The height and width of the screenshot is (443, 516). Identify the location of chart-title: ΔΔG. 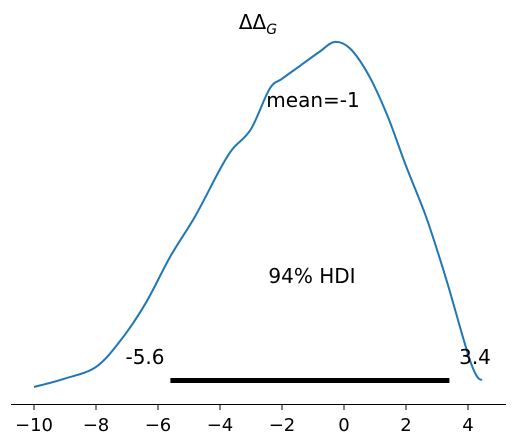
(258, 24).